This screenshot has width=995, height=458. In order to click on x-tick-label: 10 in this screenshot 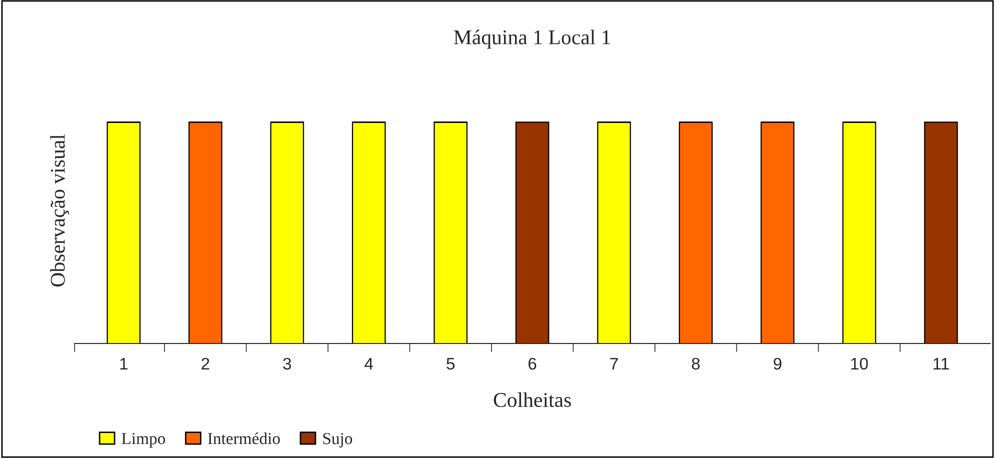, I will do `click(859, 364)`.